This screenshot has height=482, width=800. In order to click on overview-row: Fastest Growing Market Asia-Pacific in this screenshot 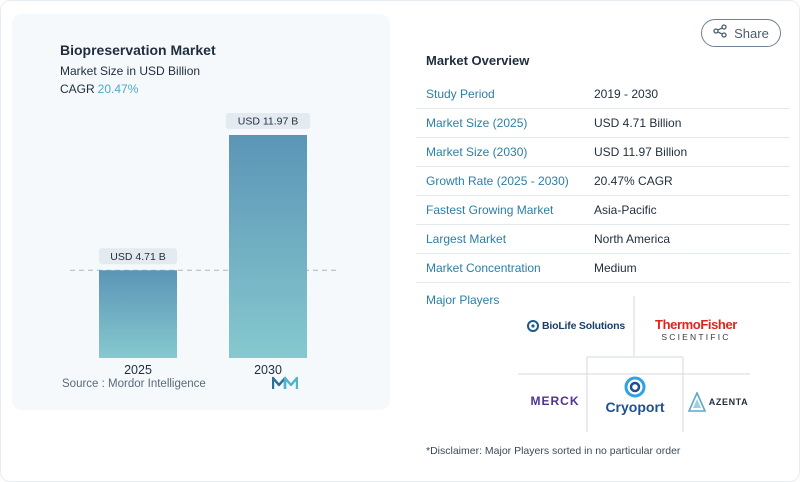, I will do `click(603, 210)`.